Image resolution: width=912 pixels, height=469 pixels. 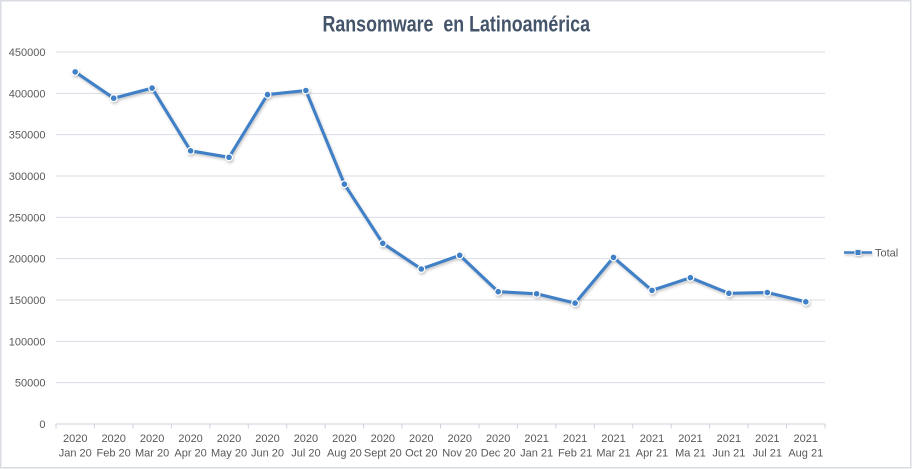 I want to click on svg-text: Aug 21, so click(x=805, y=454).